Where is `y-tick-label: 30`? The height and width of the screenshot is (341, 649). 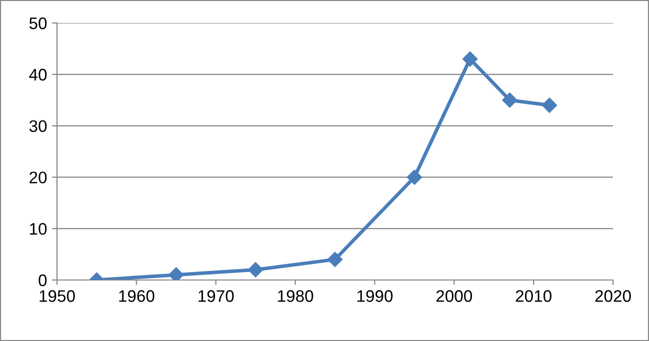 y-tick-label: 30 is located at coordinates (38, 126).